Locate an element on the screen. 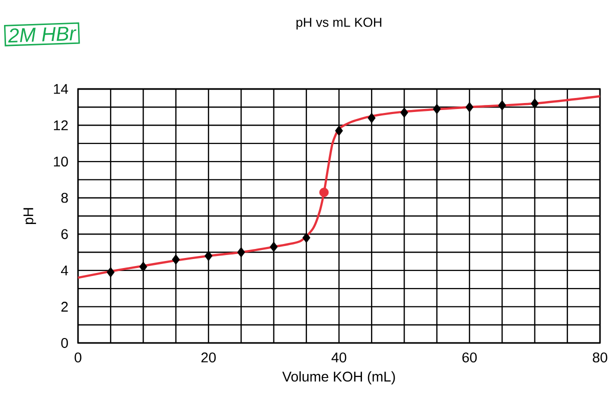  text: 2M HBr is located at coordinates (42, 34).